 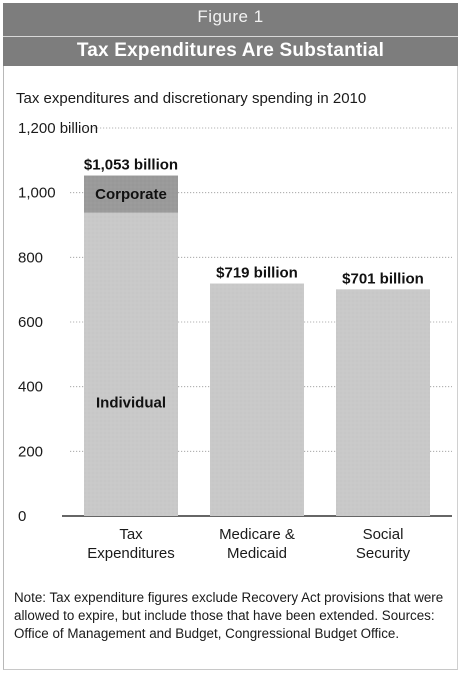 What do you see at coordinates (383, 278) in the screenshot?
I see `value-label: $701 billion` at bounding box center [383, 278].